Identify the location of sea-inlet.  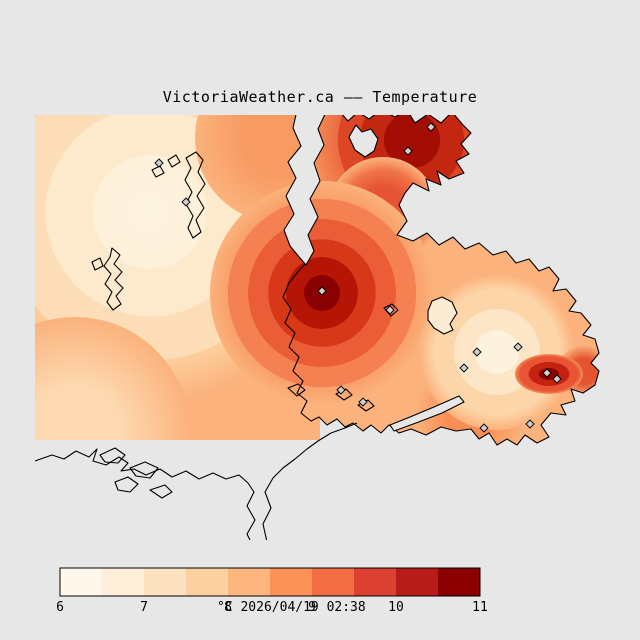
(304, 190).